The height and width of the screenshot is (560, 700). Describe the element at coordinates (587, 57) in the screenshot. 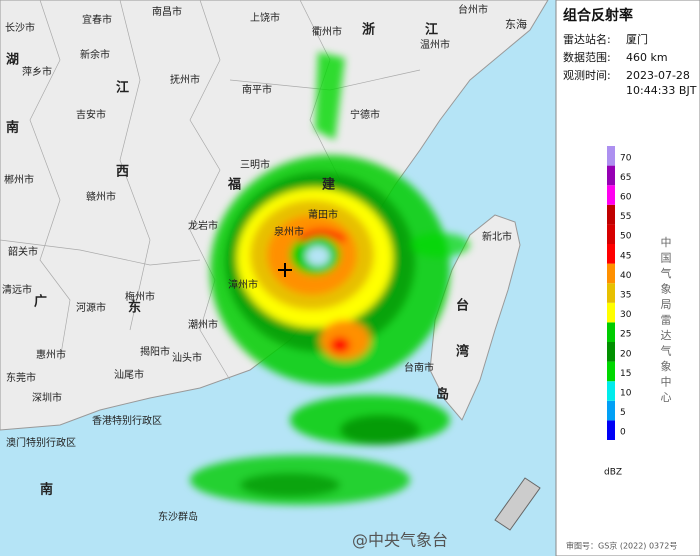

I see `info-label: 数据范围:` at that location.